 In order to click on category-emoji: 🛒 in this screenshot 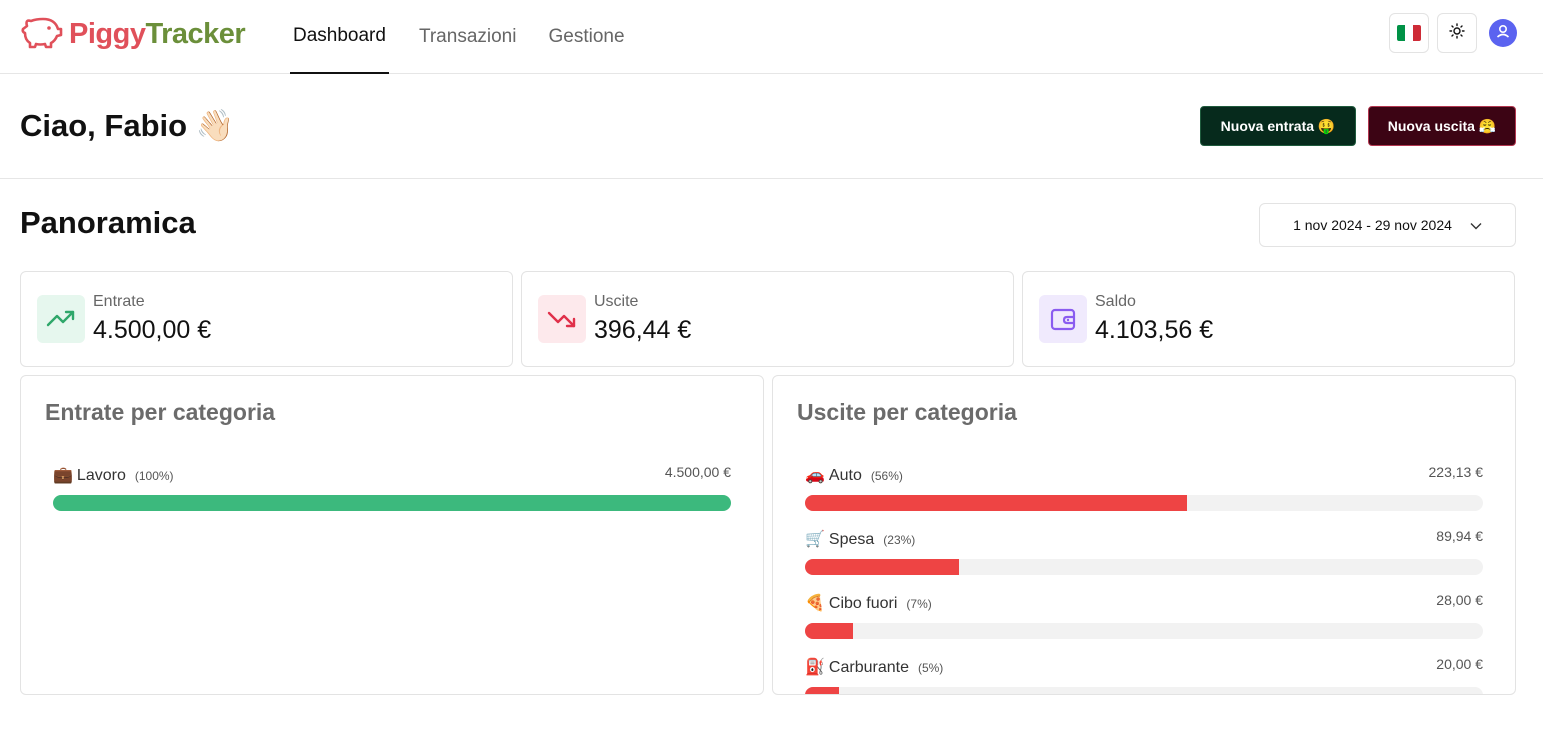, I will do `click(815, 539)`.